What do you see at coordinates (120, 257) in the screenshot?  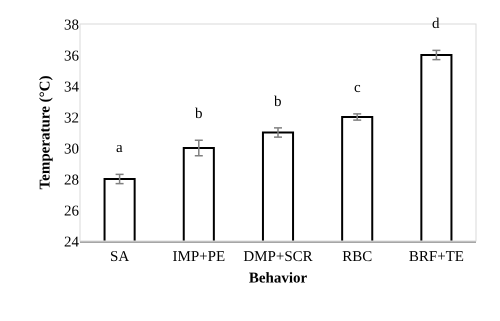 I see `x-tick-label: SA` at bounding box center [120, 257].